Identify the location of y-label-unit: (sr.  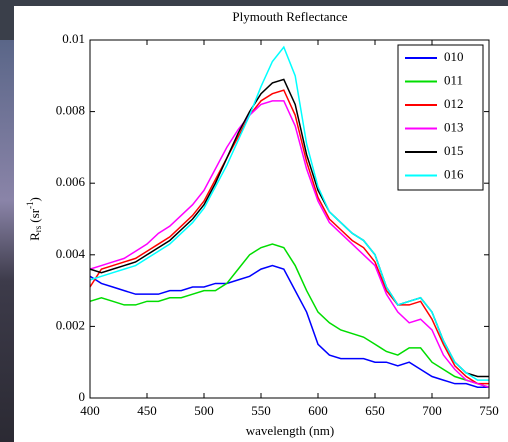
(34, 215).